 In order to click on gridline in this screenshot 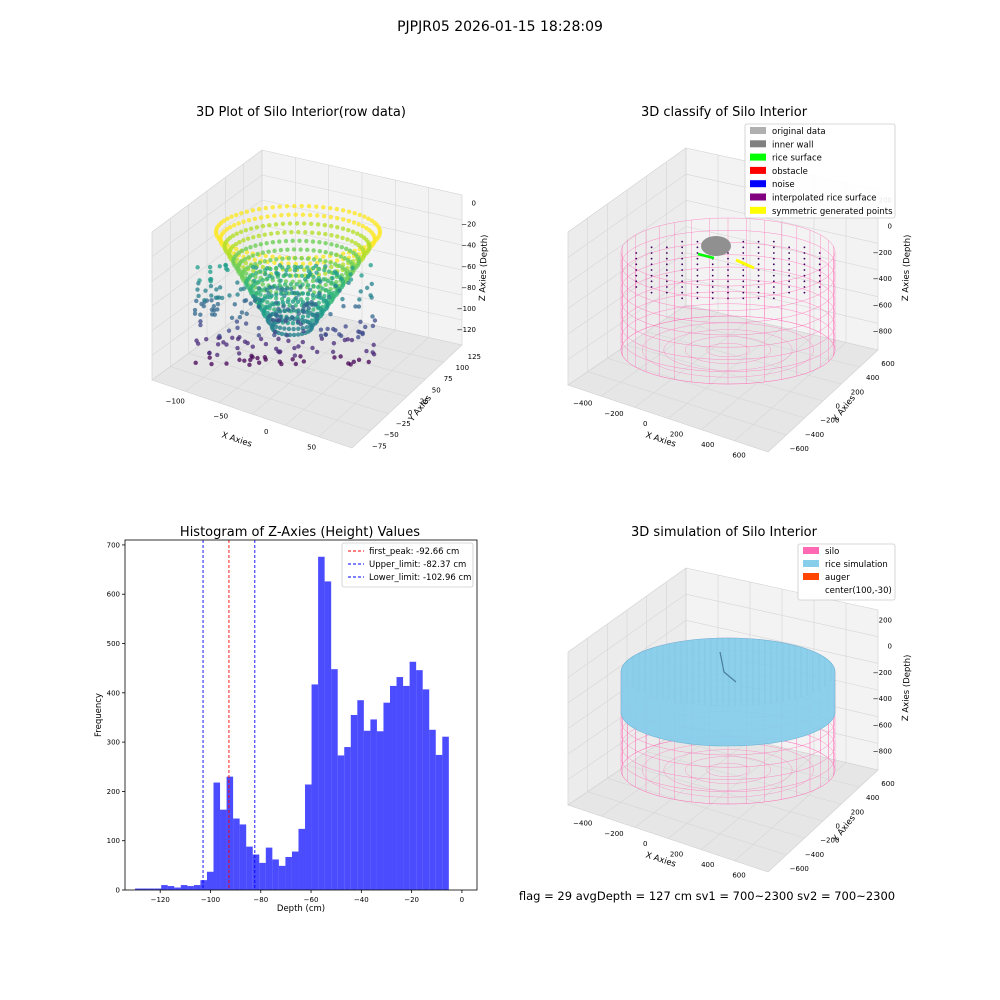, I will do `click(763, 763)`.